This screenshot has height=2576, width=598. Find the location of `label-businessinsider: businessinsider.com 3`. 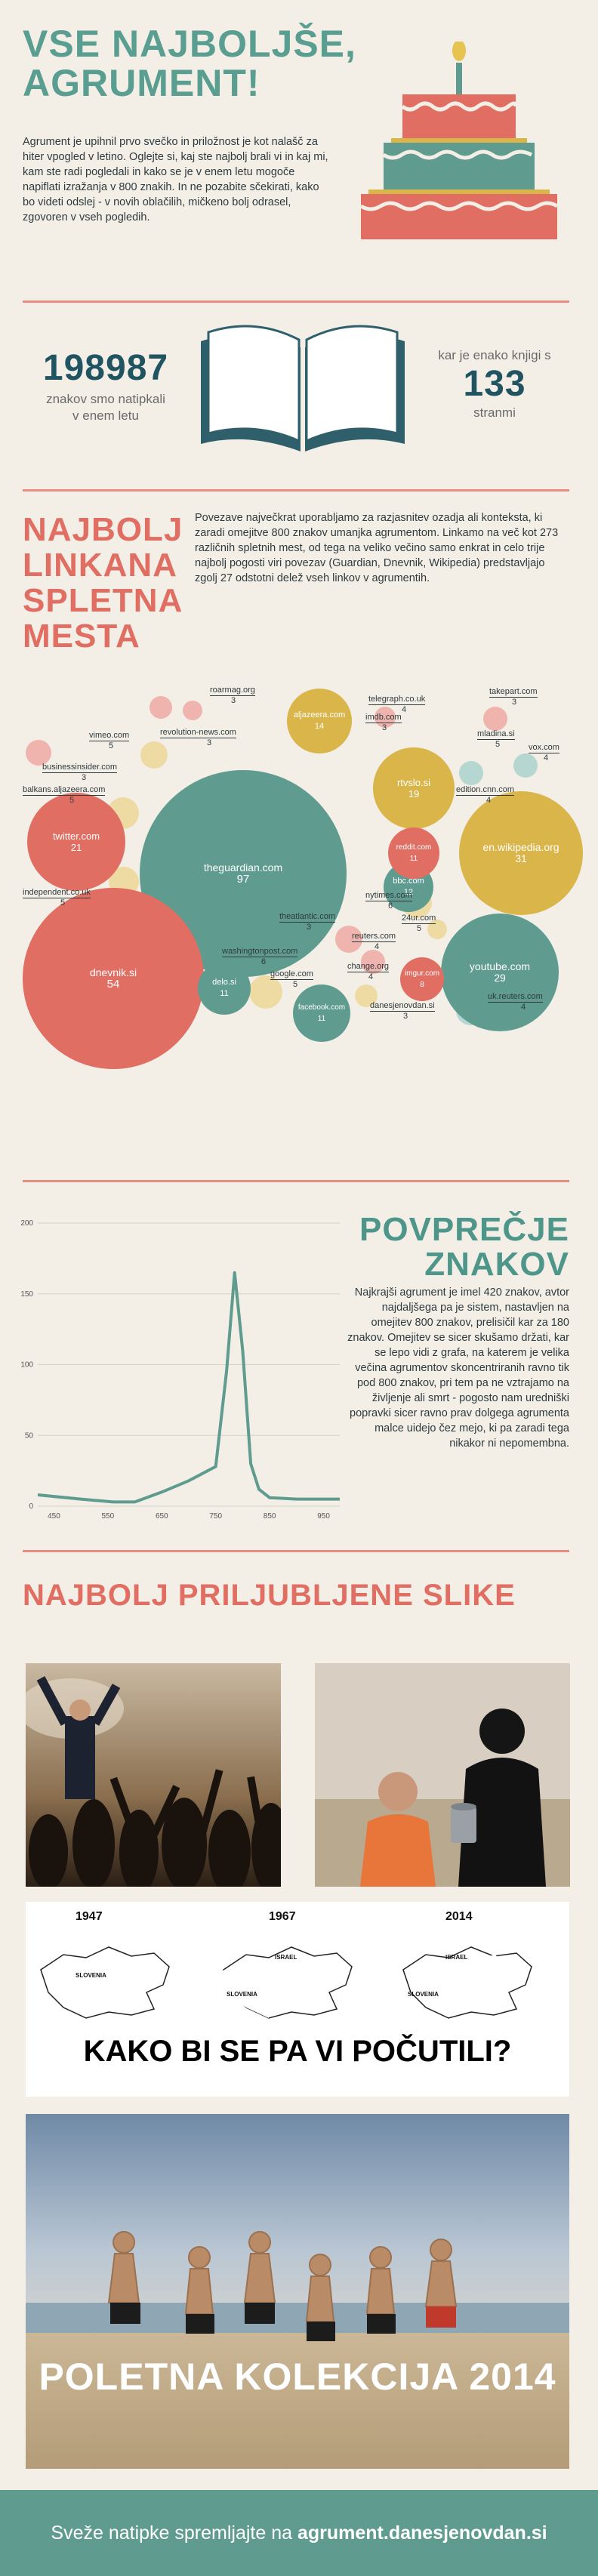

label-businessinsider: businessinsider.com 3 is located at coordinates (80, 772).